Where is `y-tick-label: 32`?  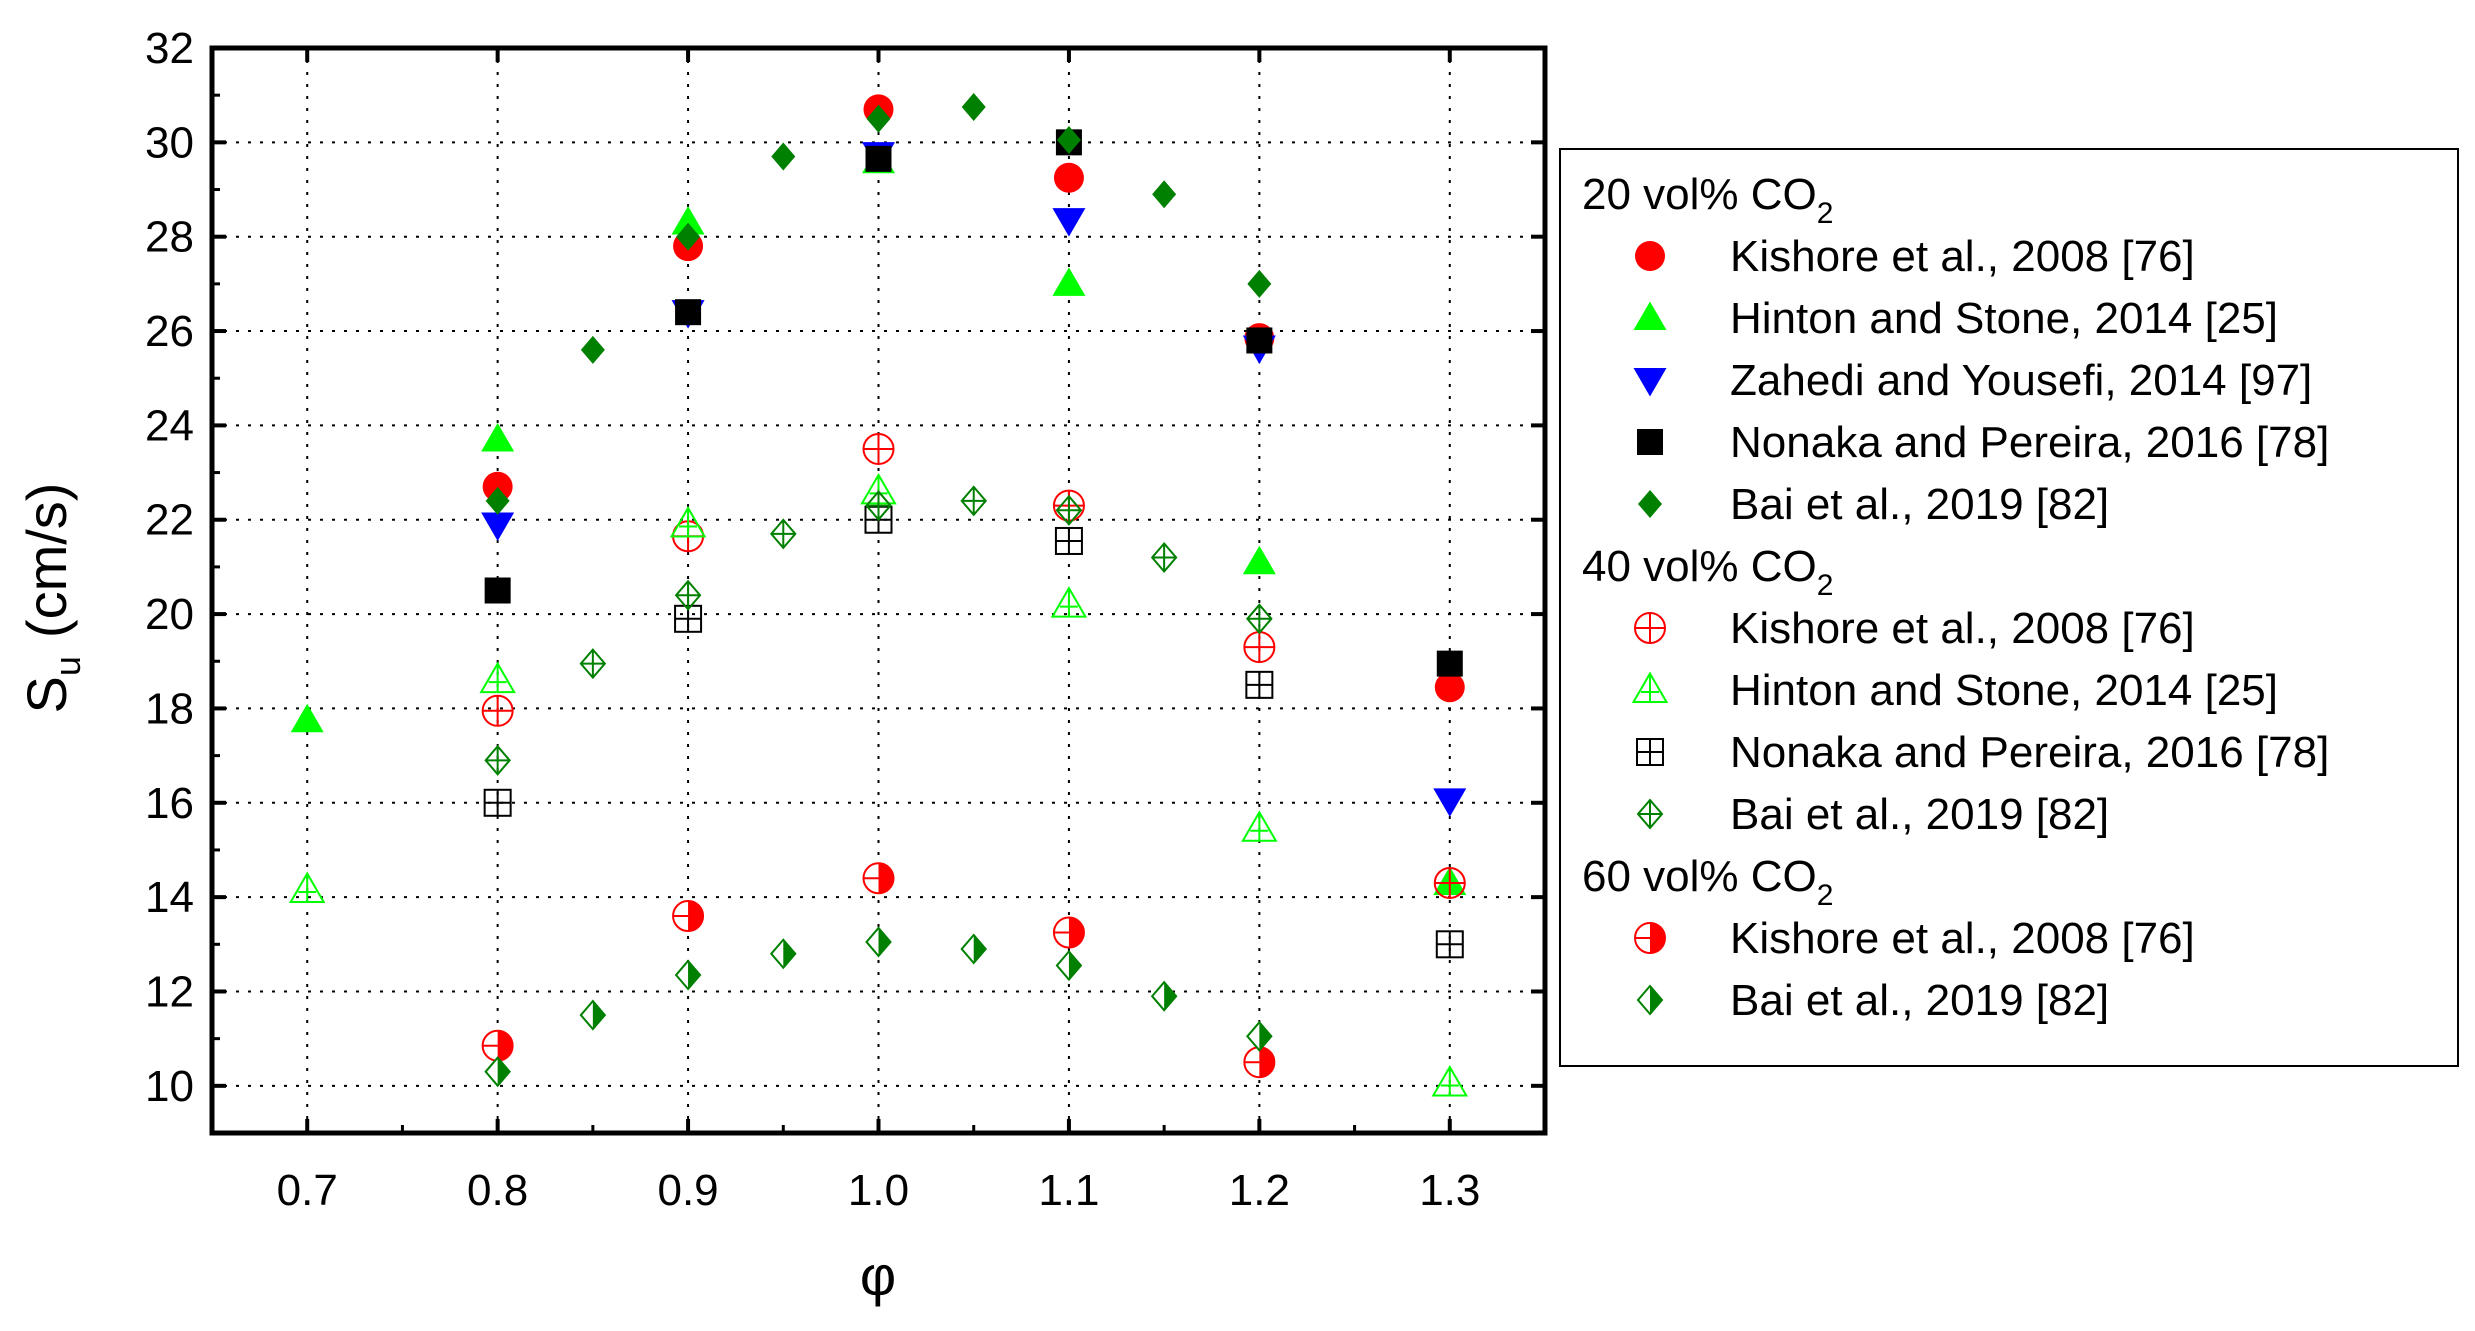
y-tick-label: 32 is located at coordinates (169, 48).